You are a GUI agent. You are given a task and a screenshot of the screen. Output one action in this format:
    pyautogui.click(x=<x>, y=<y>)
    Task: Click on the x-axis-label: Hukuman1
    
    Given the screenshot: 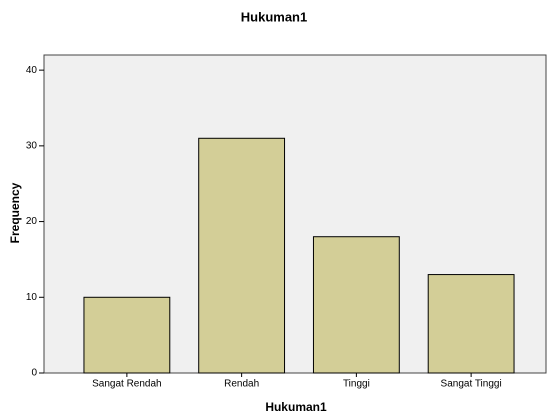 What is the action you would take?
    pyautogui.click(x=296, y=407)
    